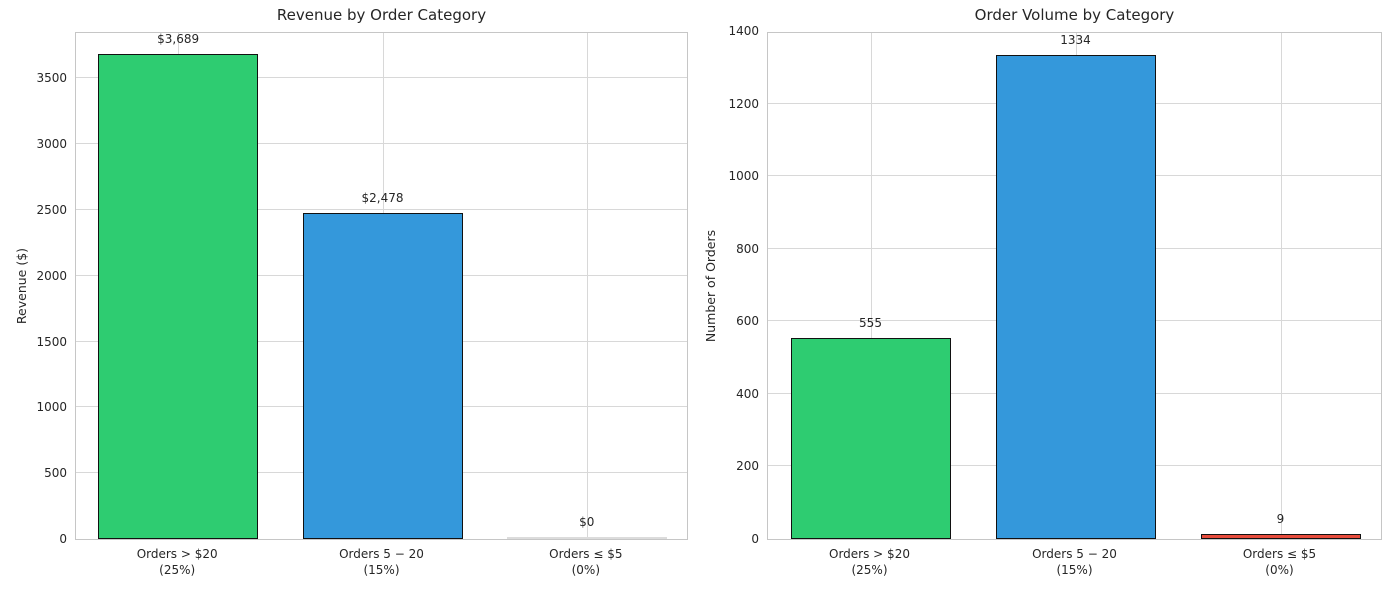 The image size is (1390, 590). Describe the element at coordinates (21, 286) in the screenshot. I see `y-axis-label: Revenue ($)` at that location.